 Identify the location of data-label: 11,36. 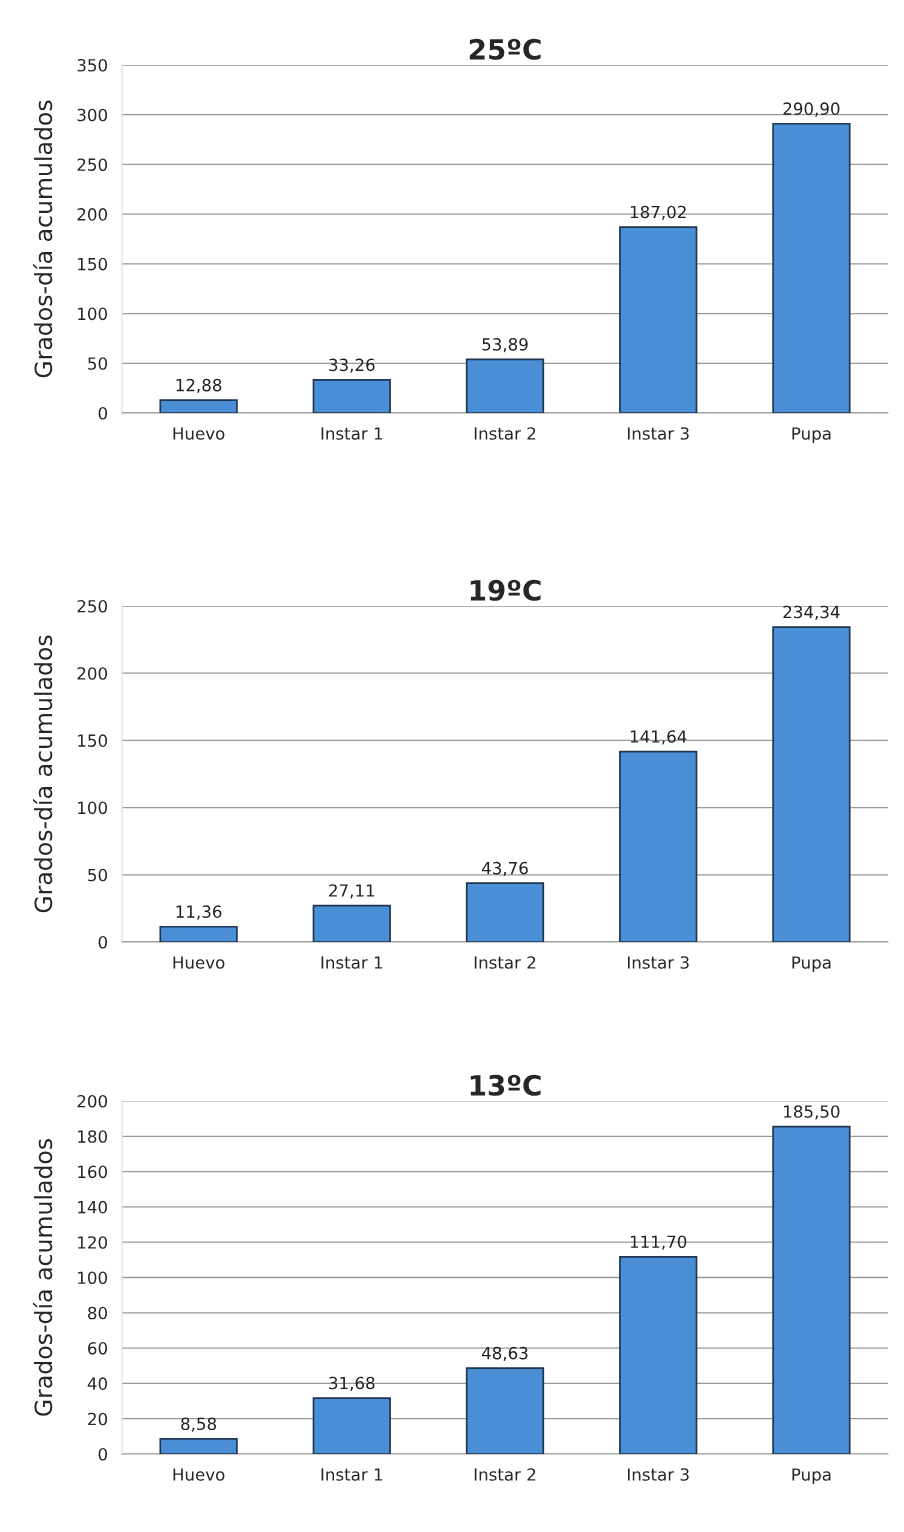
(199, 912).